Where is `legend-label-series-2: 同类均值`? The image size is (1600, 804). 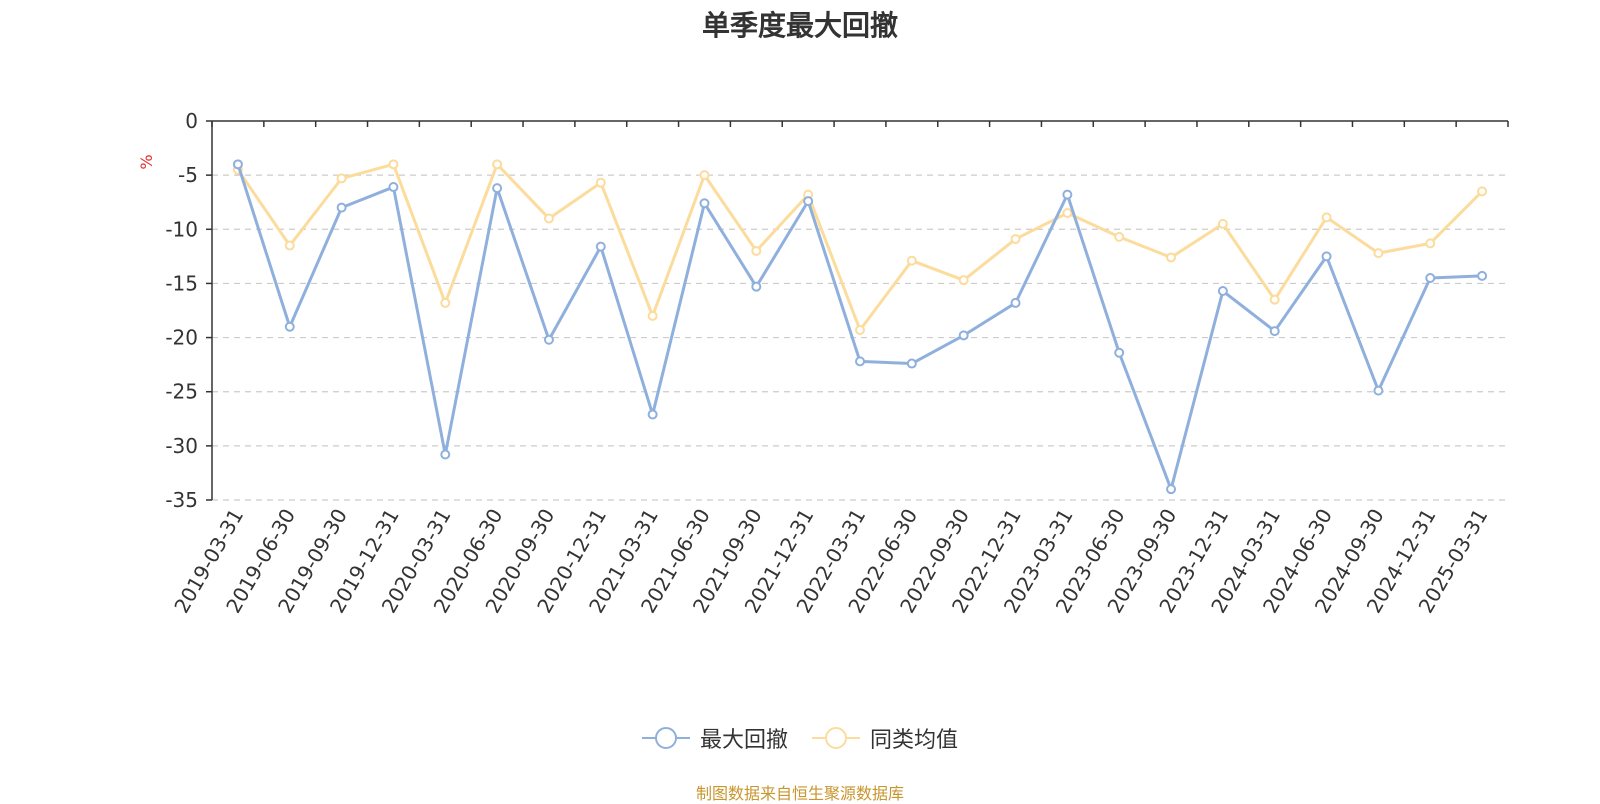
legend-label-series-2: 同类均值 is located at coordinates (914, 740).